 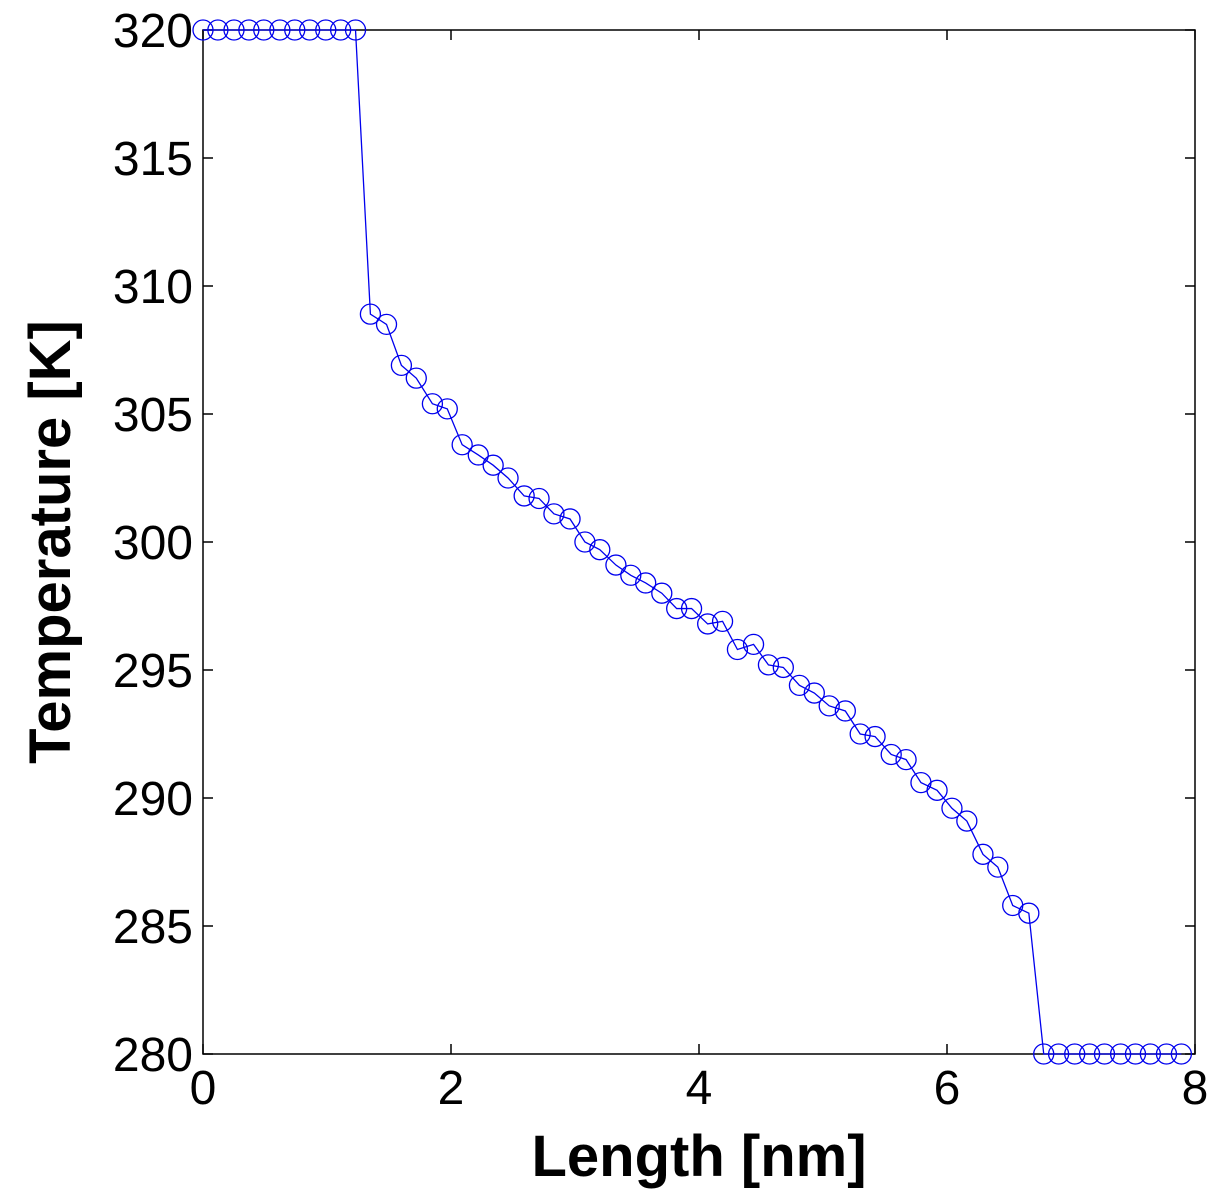 I want to click on x-tick-label: 0, so click(x=203, y=1088).